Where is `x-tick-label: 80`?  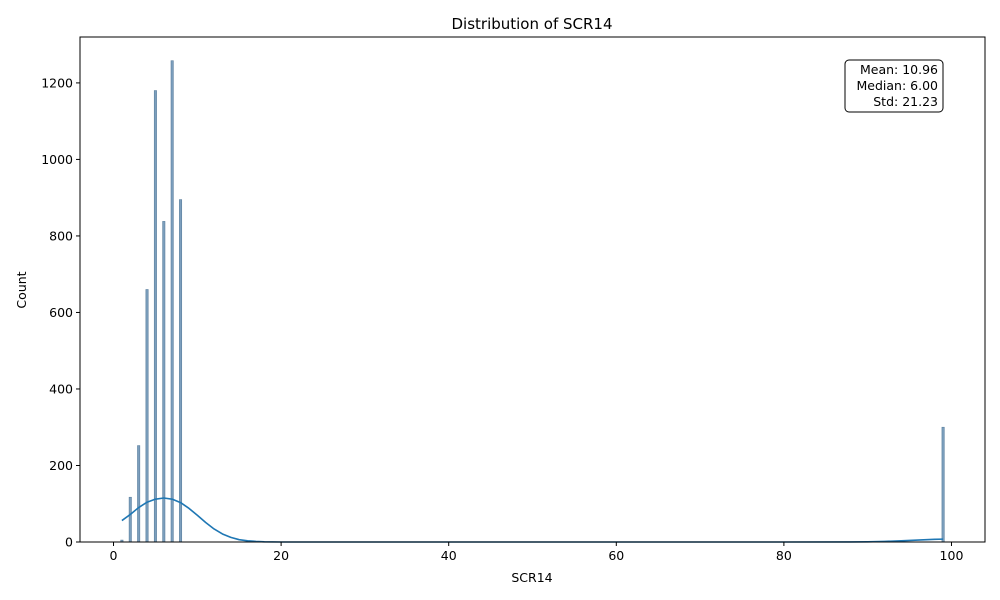
x-tick-label: 80 is located at coordinates (784, 555).